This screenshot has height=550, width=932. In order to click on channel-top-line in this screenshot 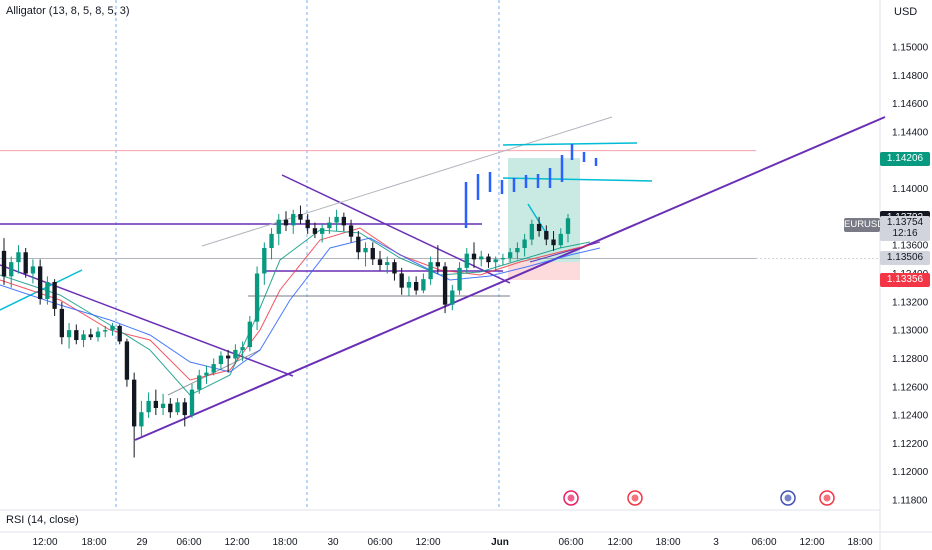, I will do `click(407, 181)`.